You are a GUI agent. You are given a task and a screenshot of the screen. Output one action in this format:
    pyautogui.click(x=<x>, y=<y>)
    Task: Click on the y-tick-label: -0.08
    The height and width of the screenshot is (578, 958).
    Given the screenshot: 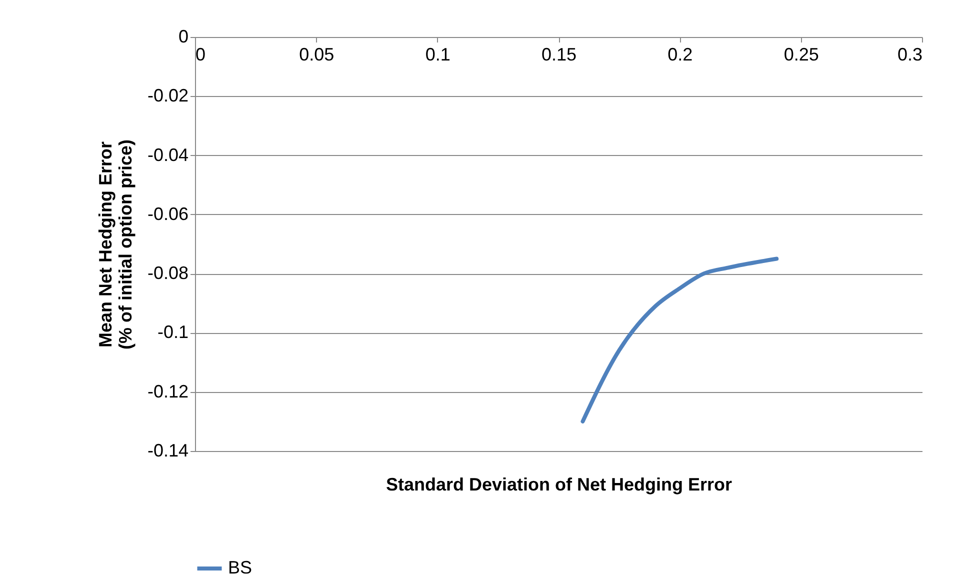 What is the action you would take?
    pyautogui.click(x=167, y=273)
    